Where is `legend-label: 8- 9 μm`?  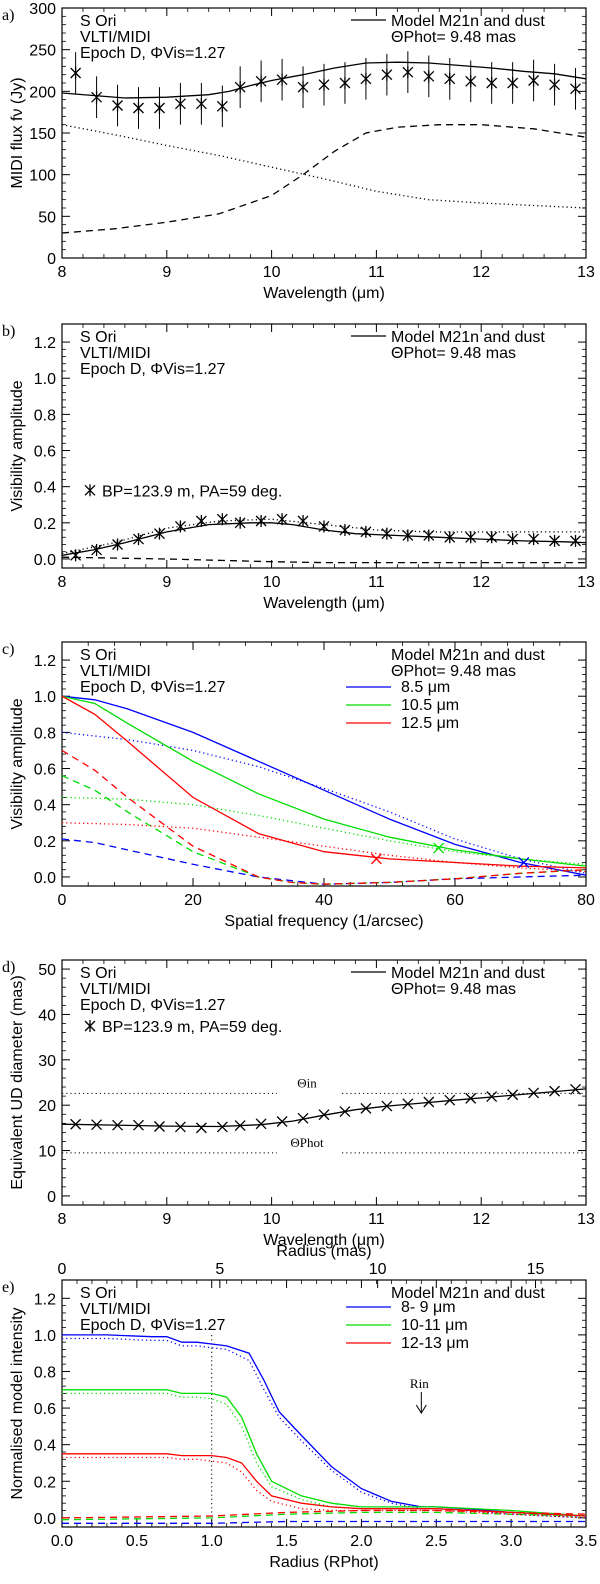
legend-label: 8- 9 μm is located at coordinates (428, 1307).